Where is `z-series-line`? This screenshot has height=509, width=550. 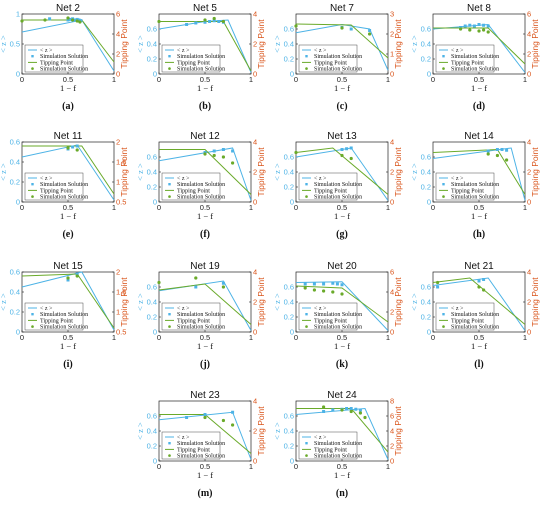 z-series-line is located at coordinates (205, 46).